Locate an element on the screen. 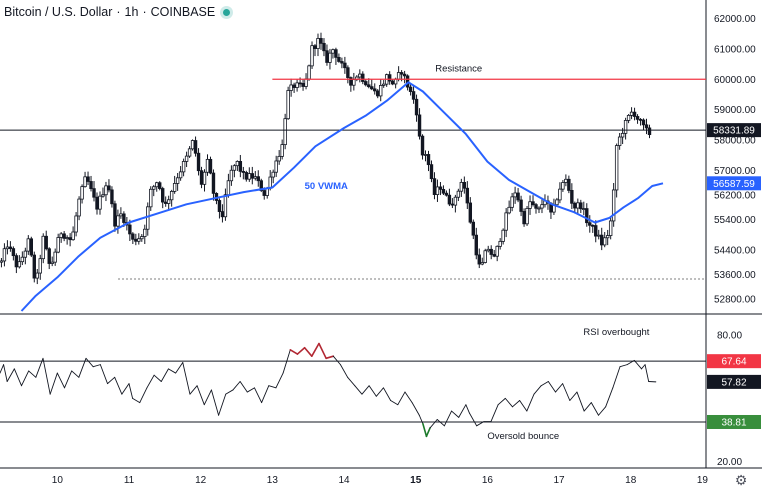 The height and width of the screenshot is (490, 762). symbol-name: Bitcoin / U.S. Dollar is located at coordinates (58, 12).